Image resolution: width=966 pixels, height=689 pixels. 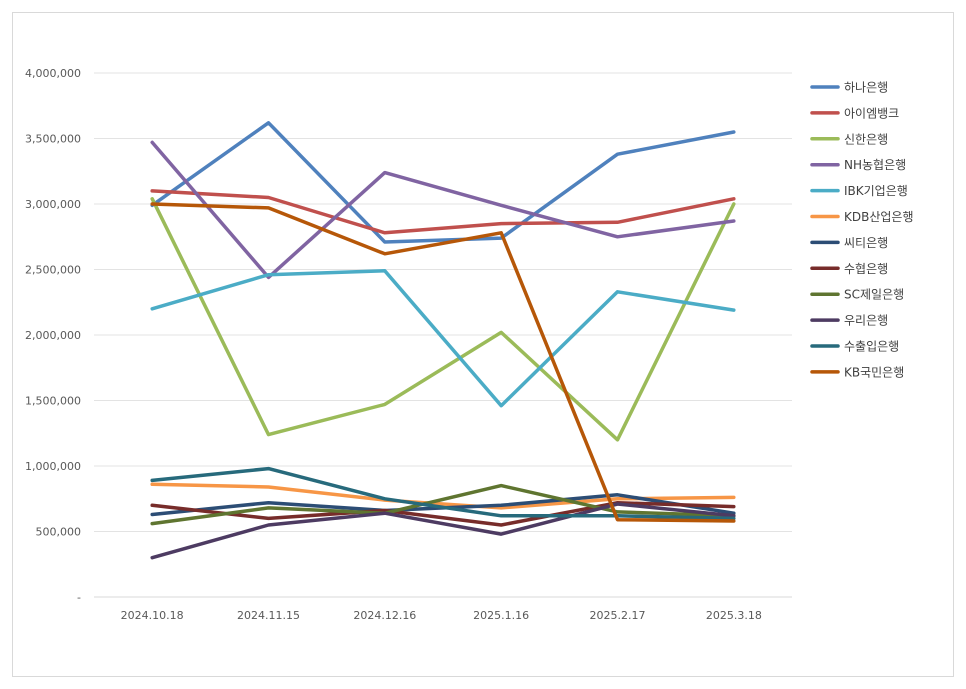 I want to click on y-tick-label: 3,000,000, so click(x=53, y=204).